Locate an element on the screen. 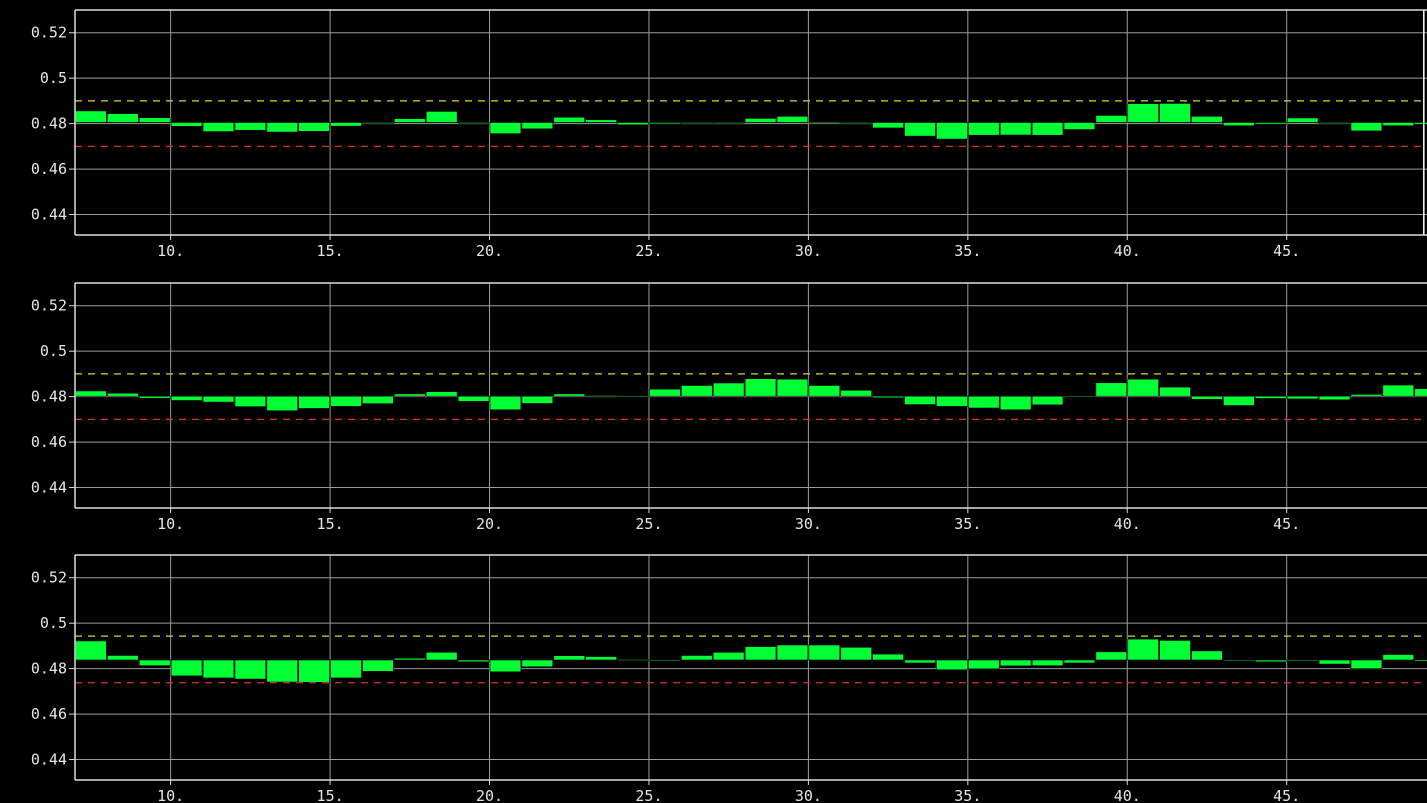  x-tick-label: 10. is located at coordinates (170, 251).